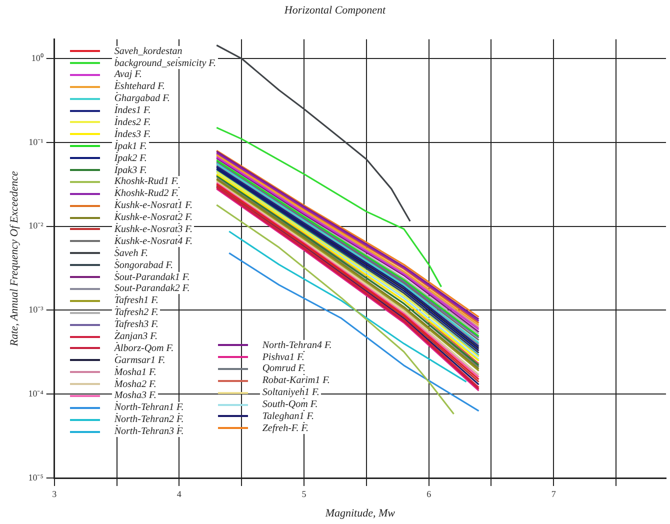  I want to click on legend-label: Ipak2 F., so click(130, 158).